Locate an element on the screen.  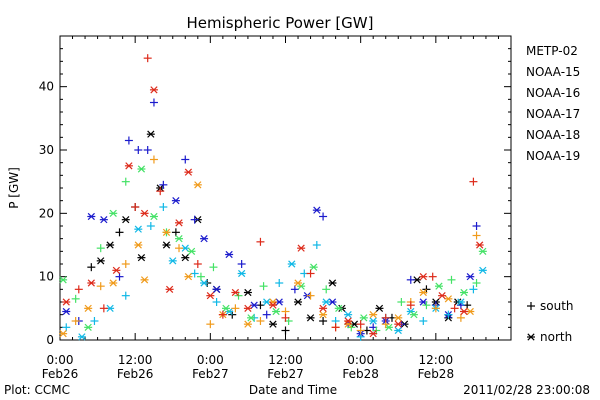
legend-entry: METP-02 is located at coordinates (552, 51).